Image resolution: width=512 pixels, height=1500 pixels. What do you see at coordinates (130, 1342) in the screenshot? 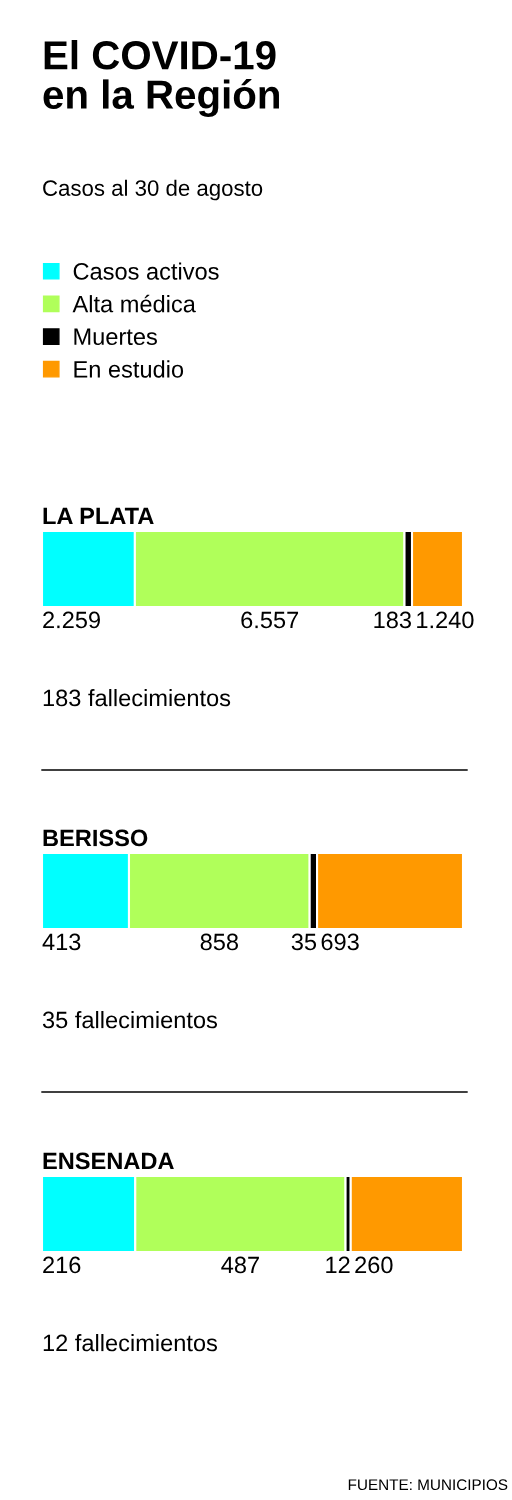
I see `text: 12 fallecimientos` at bounding box center [130, 1342].